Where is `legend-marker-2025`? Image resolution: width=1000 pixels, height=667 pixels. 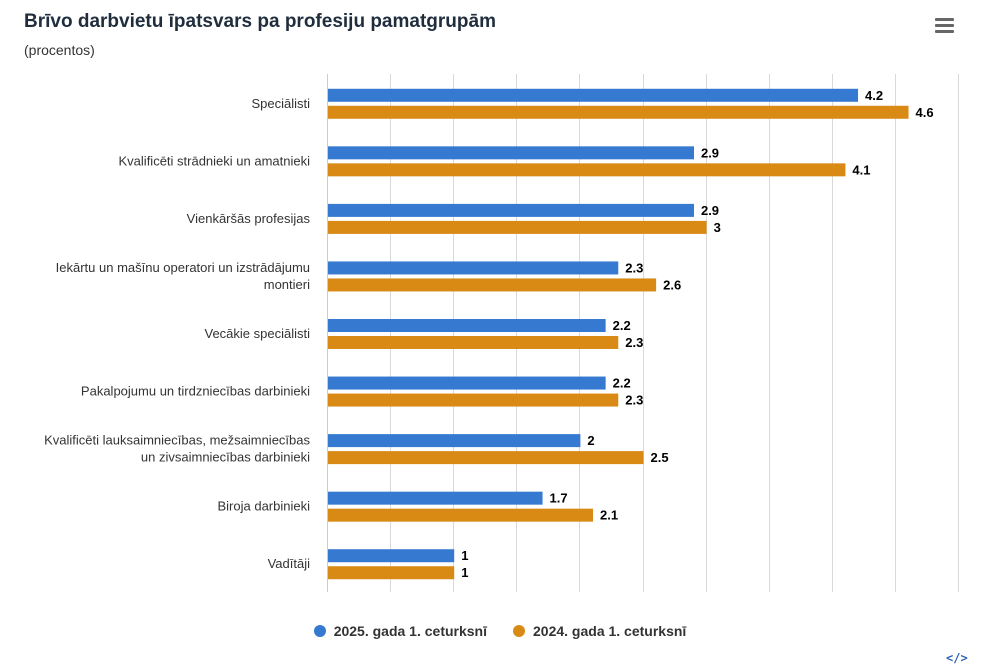
legend-marker-2025 is located at coordinates (319, 631).